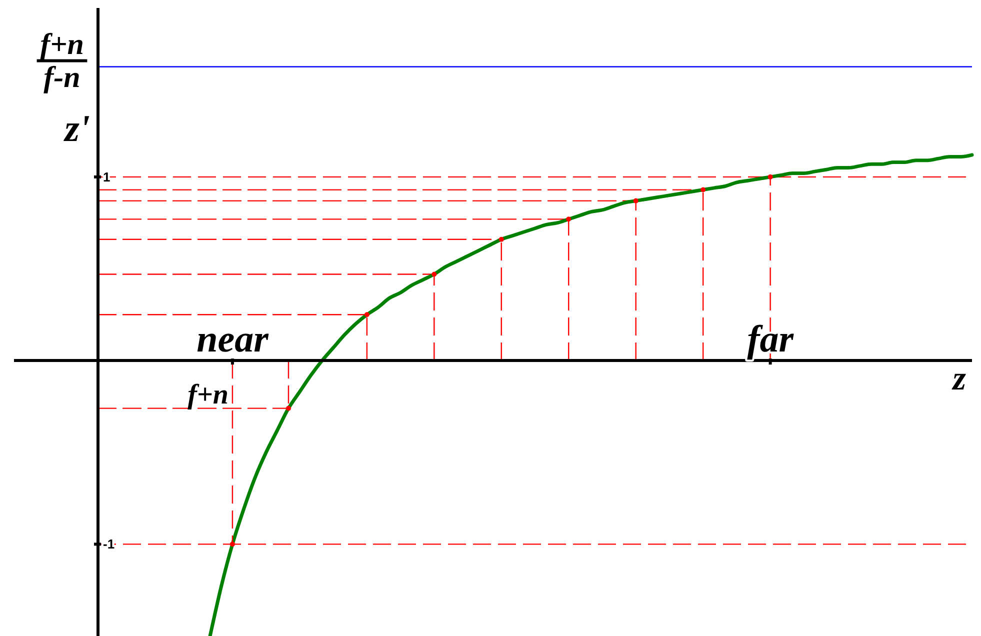 The height and width of the screenshot is (636, 981). Describe the element at coordinates (76, 129) in the screenshot. I see `y-axis-title: z'` at that location.